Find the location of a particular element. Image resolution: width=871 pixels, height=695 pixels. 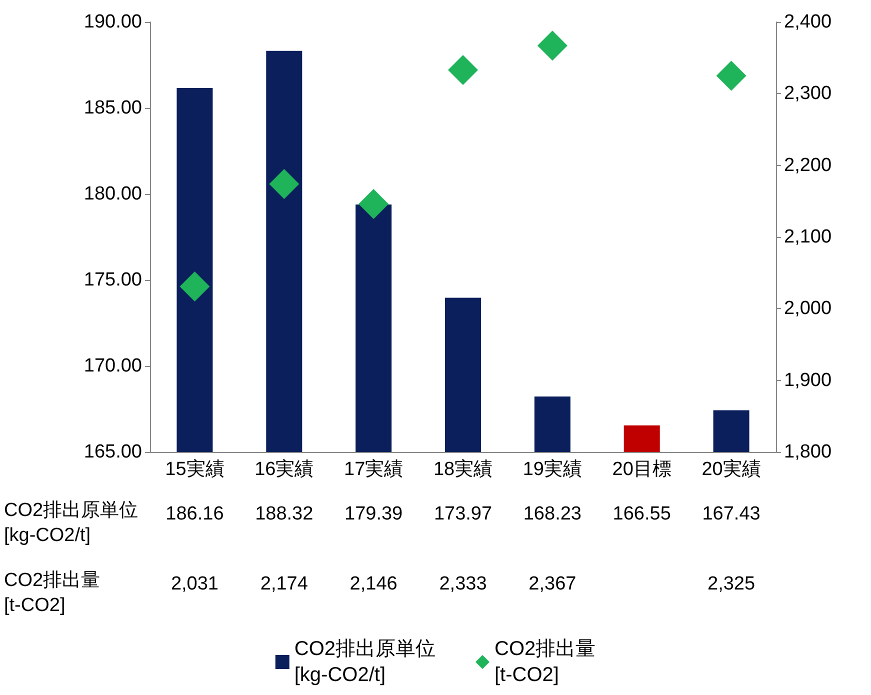

y-tick-label: 190.00 is located at coordinates (113, 22).